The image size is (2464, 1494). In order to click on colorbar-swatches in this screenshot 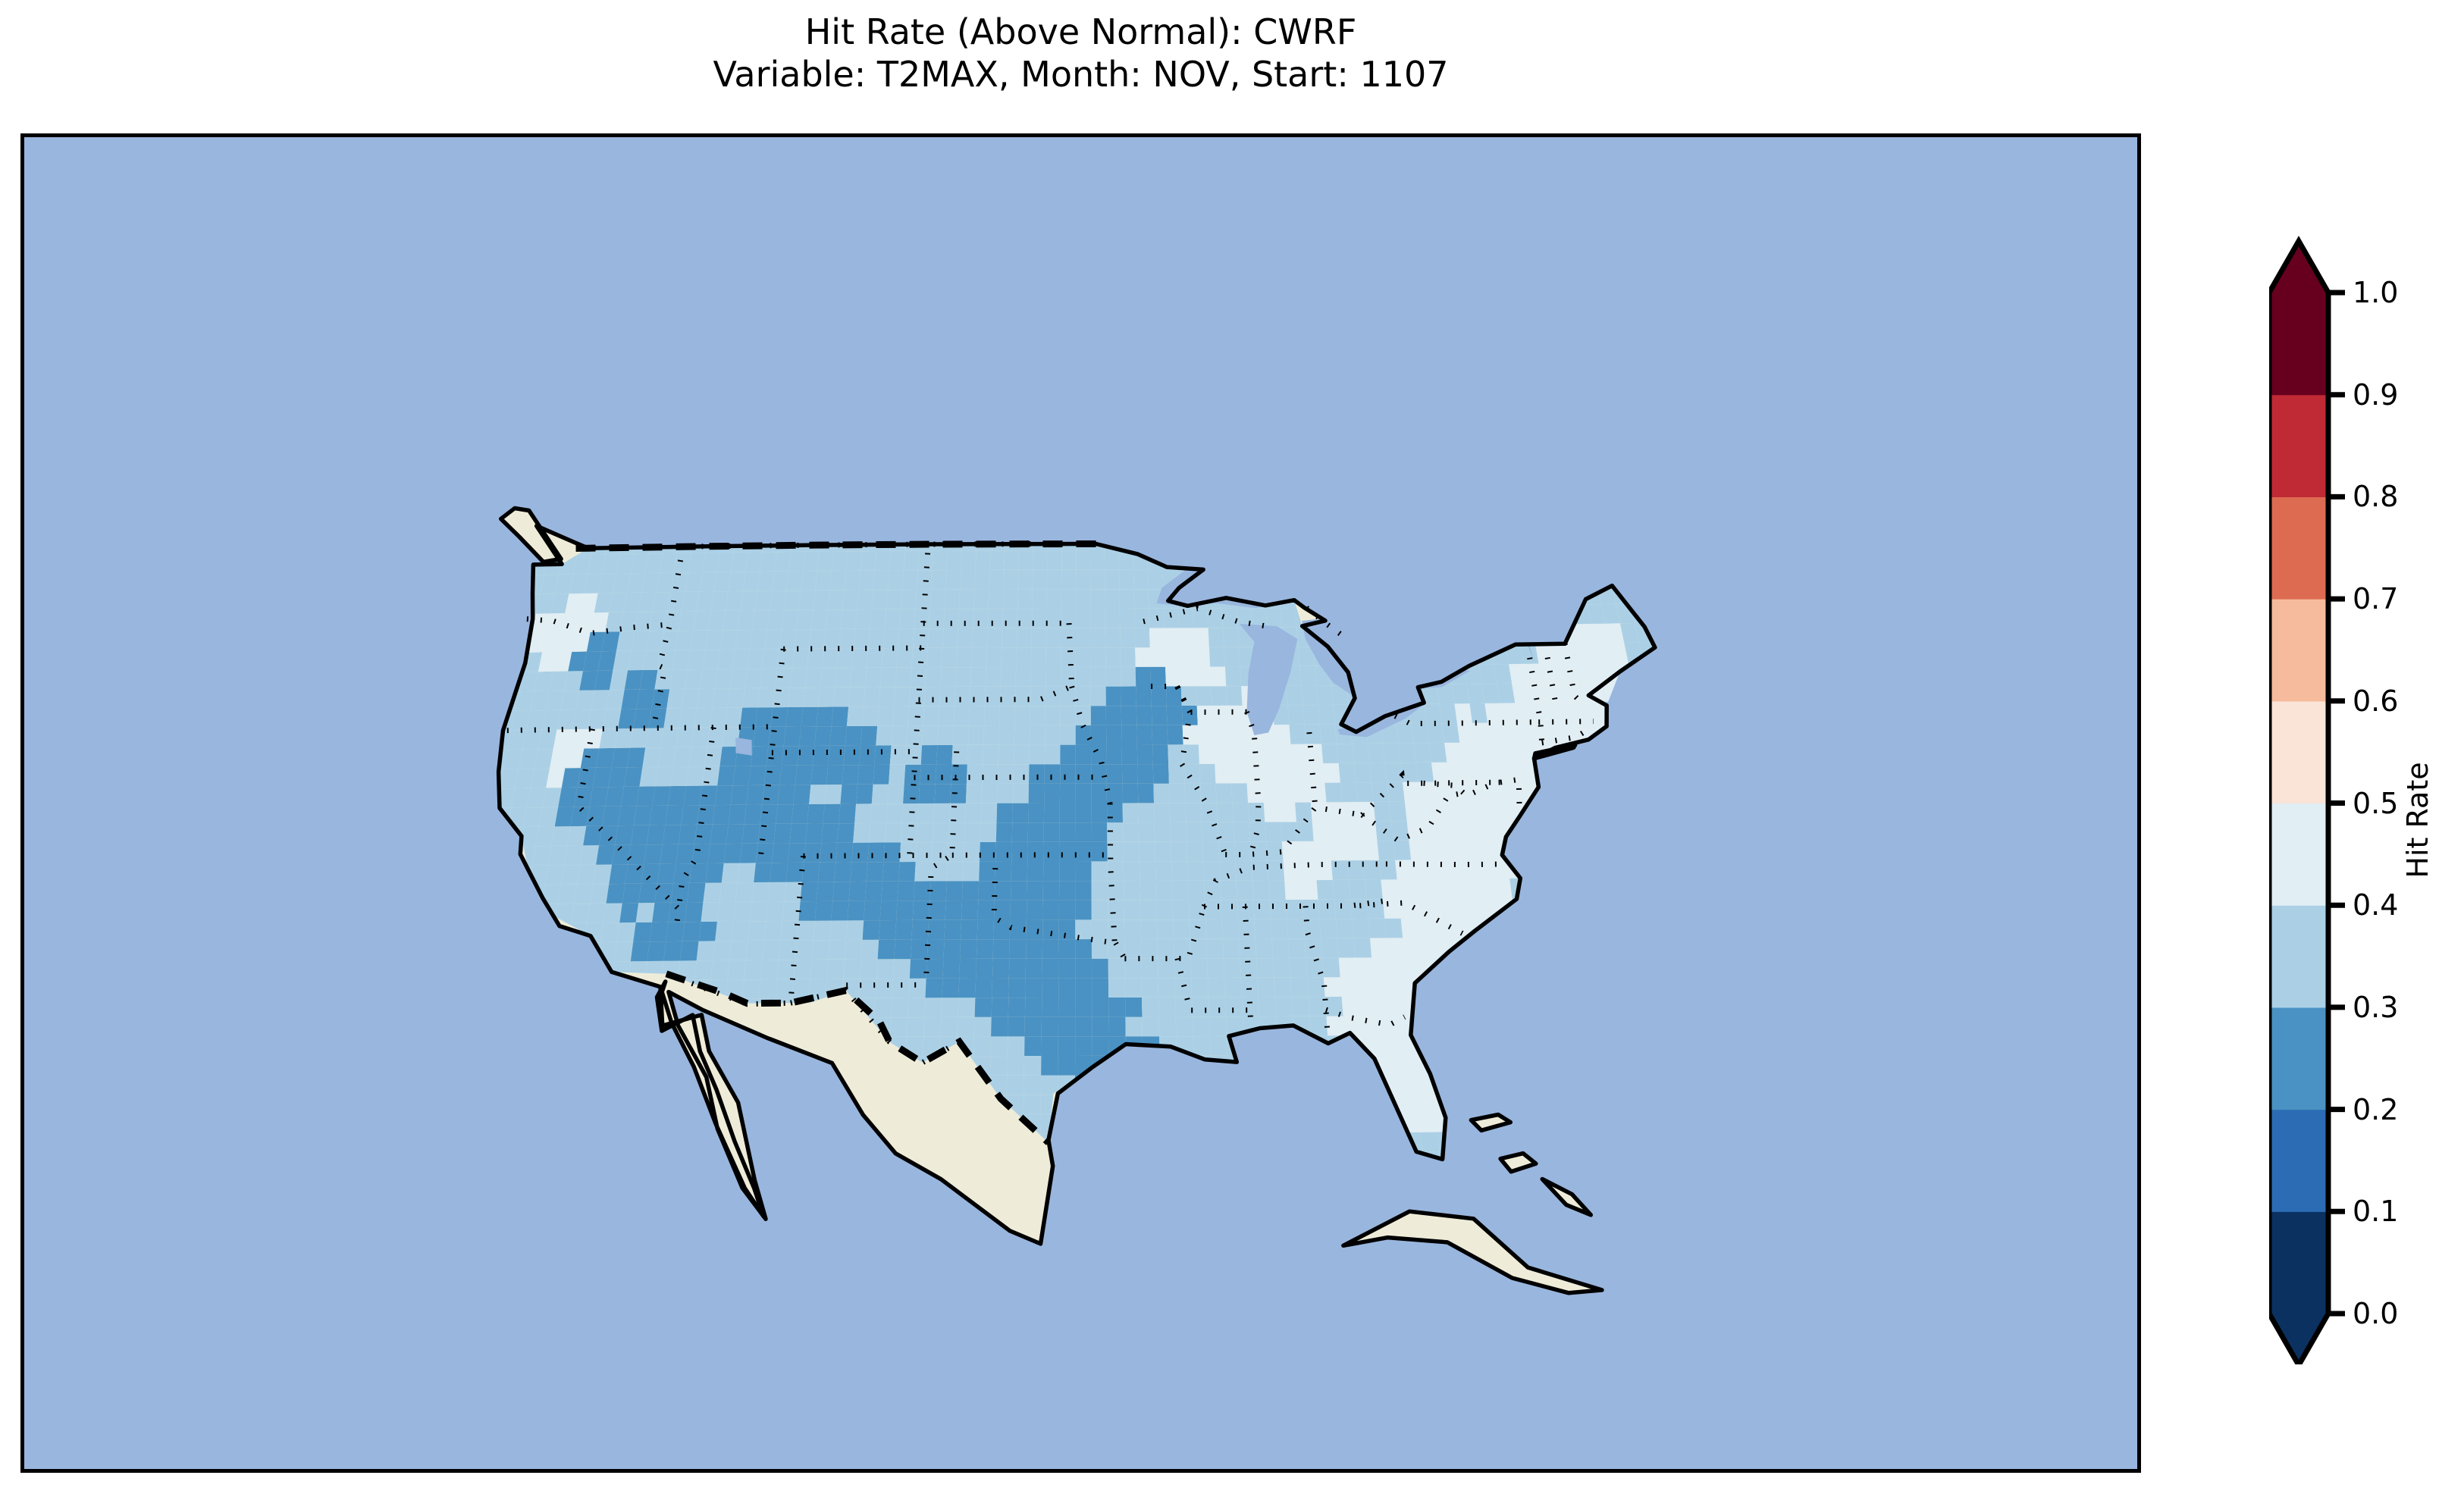, I will do `click(2307, 799)`.